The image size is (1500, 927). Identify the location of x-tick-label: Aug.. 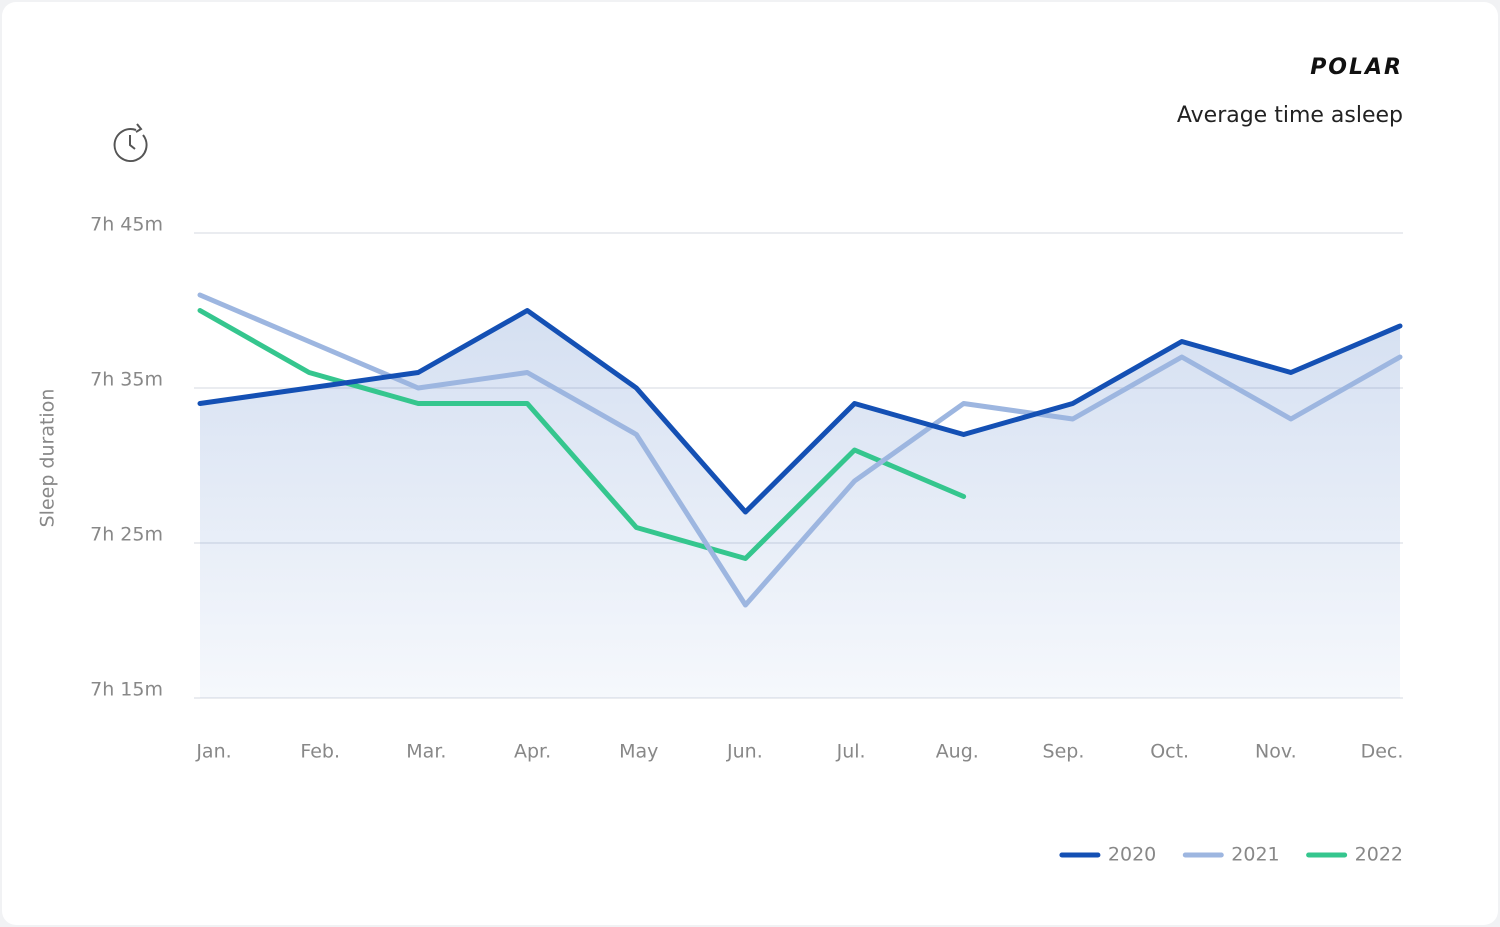
(957, 752).